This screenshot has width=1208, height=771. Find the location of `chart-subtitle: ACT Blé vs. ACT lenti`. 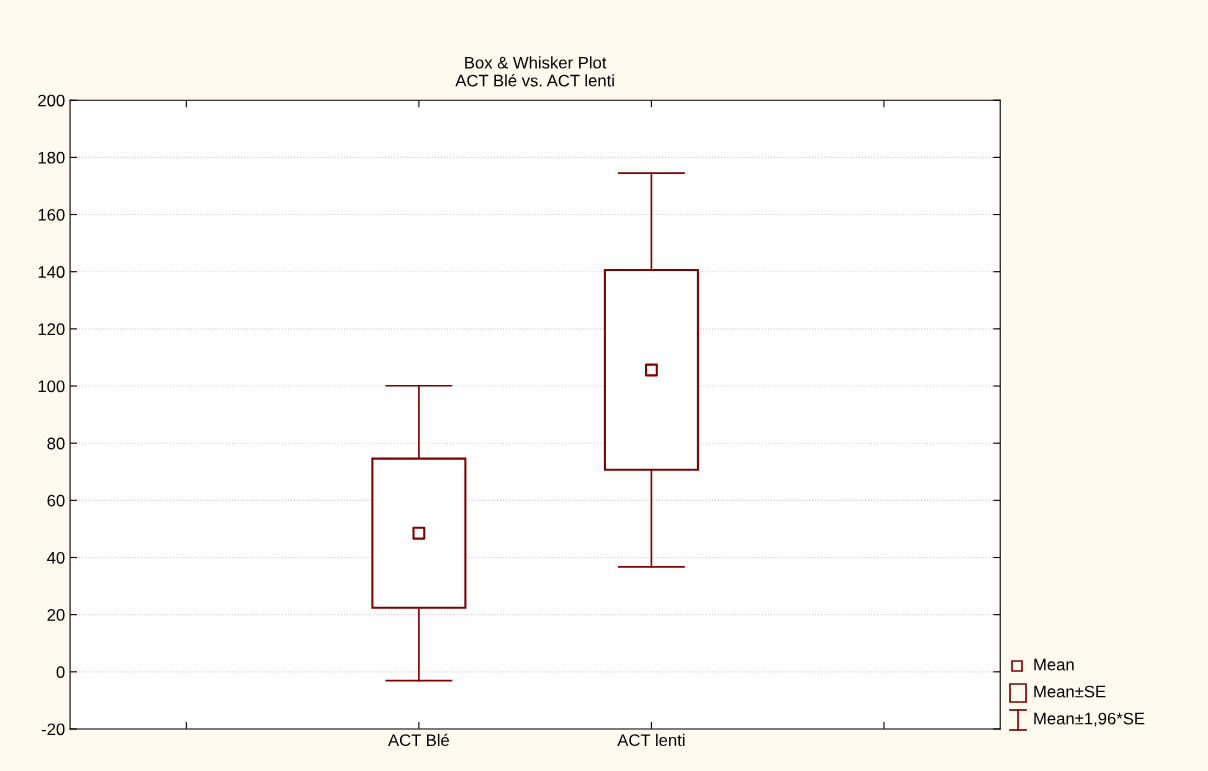

chart-subtitle: ACT Blé vs. ACT lenti is located at coordinates (534, 80).